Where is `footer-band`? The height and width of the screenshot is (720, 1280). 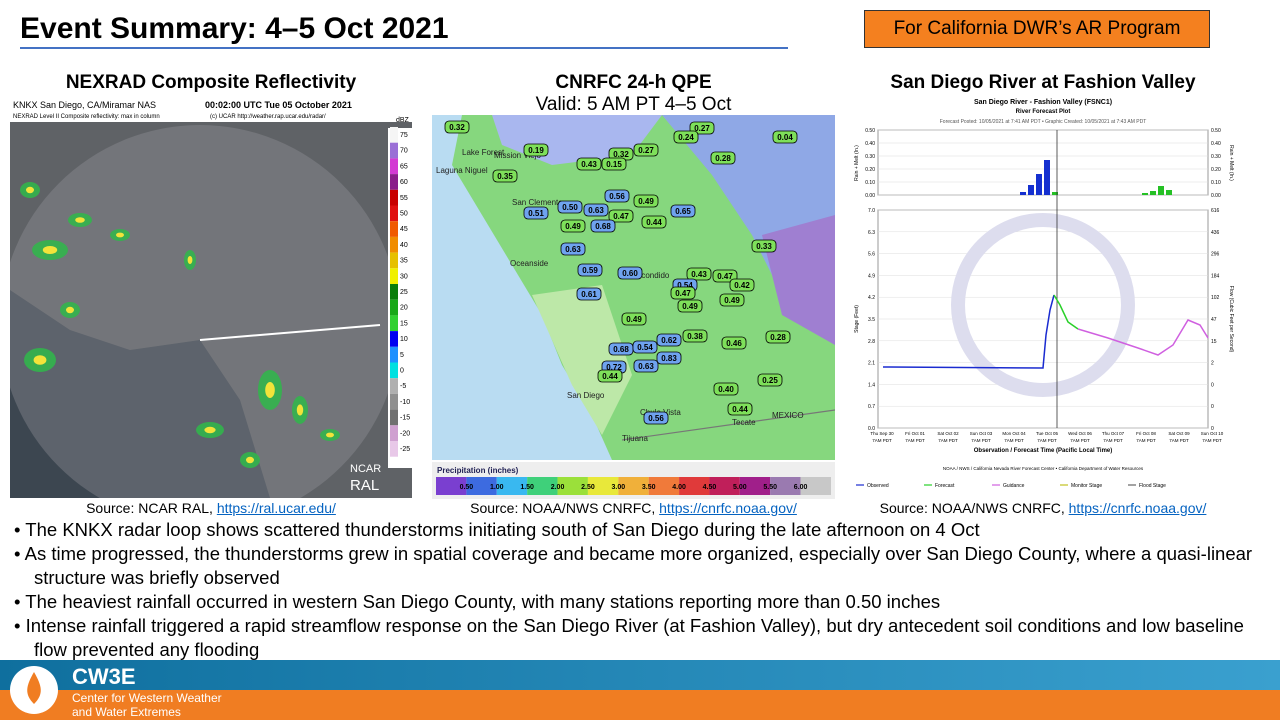 footer-band is located at coordinates (640, 675).